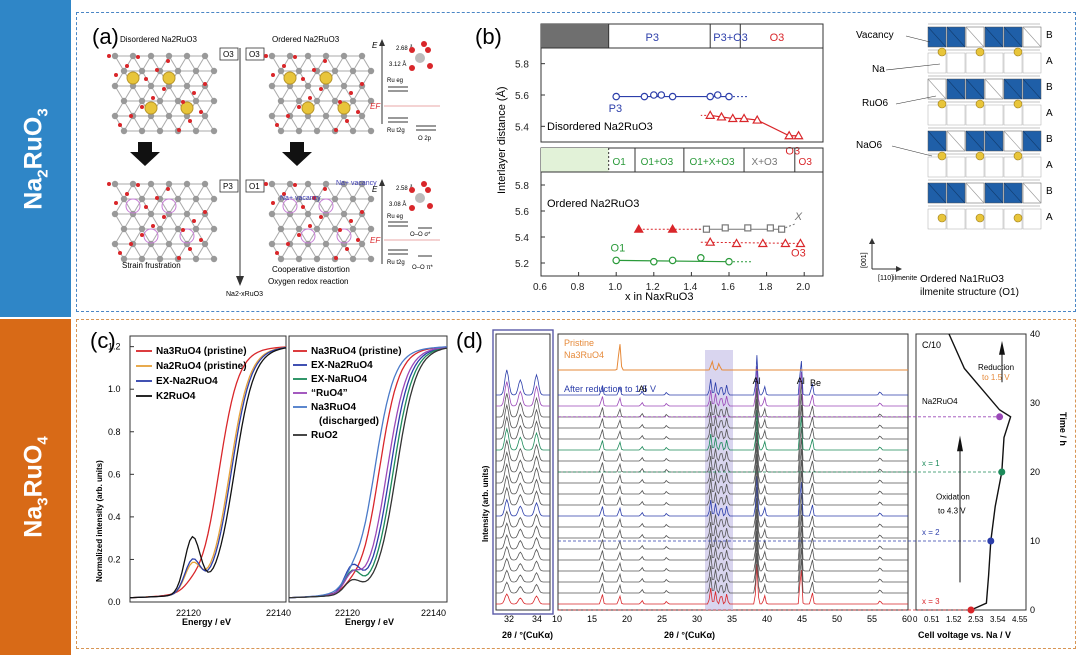 The height and width of the screenshot is (655, 1080). Describe the element at coordinates (114, 347) in the screenshot. I see `c-ytick-0: 1.2` at that location.